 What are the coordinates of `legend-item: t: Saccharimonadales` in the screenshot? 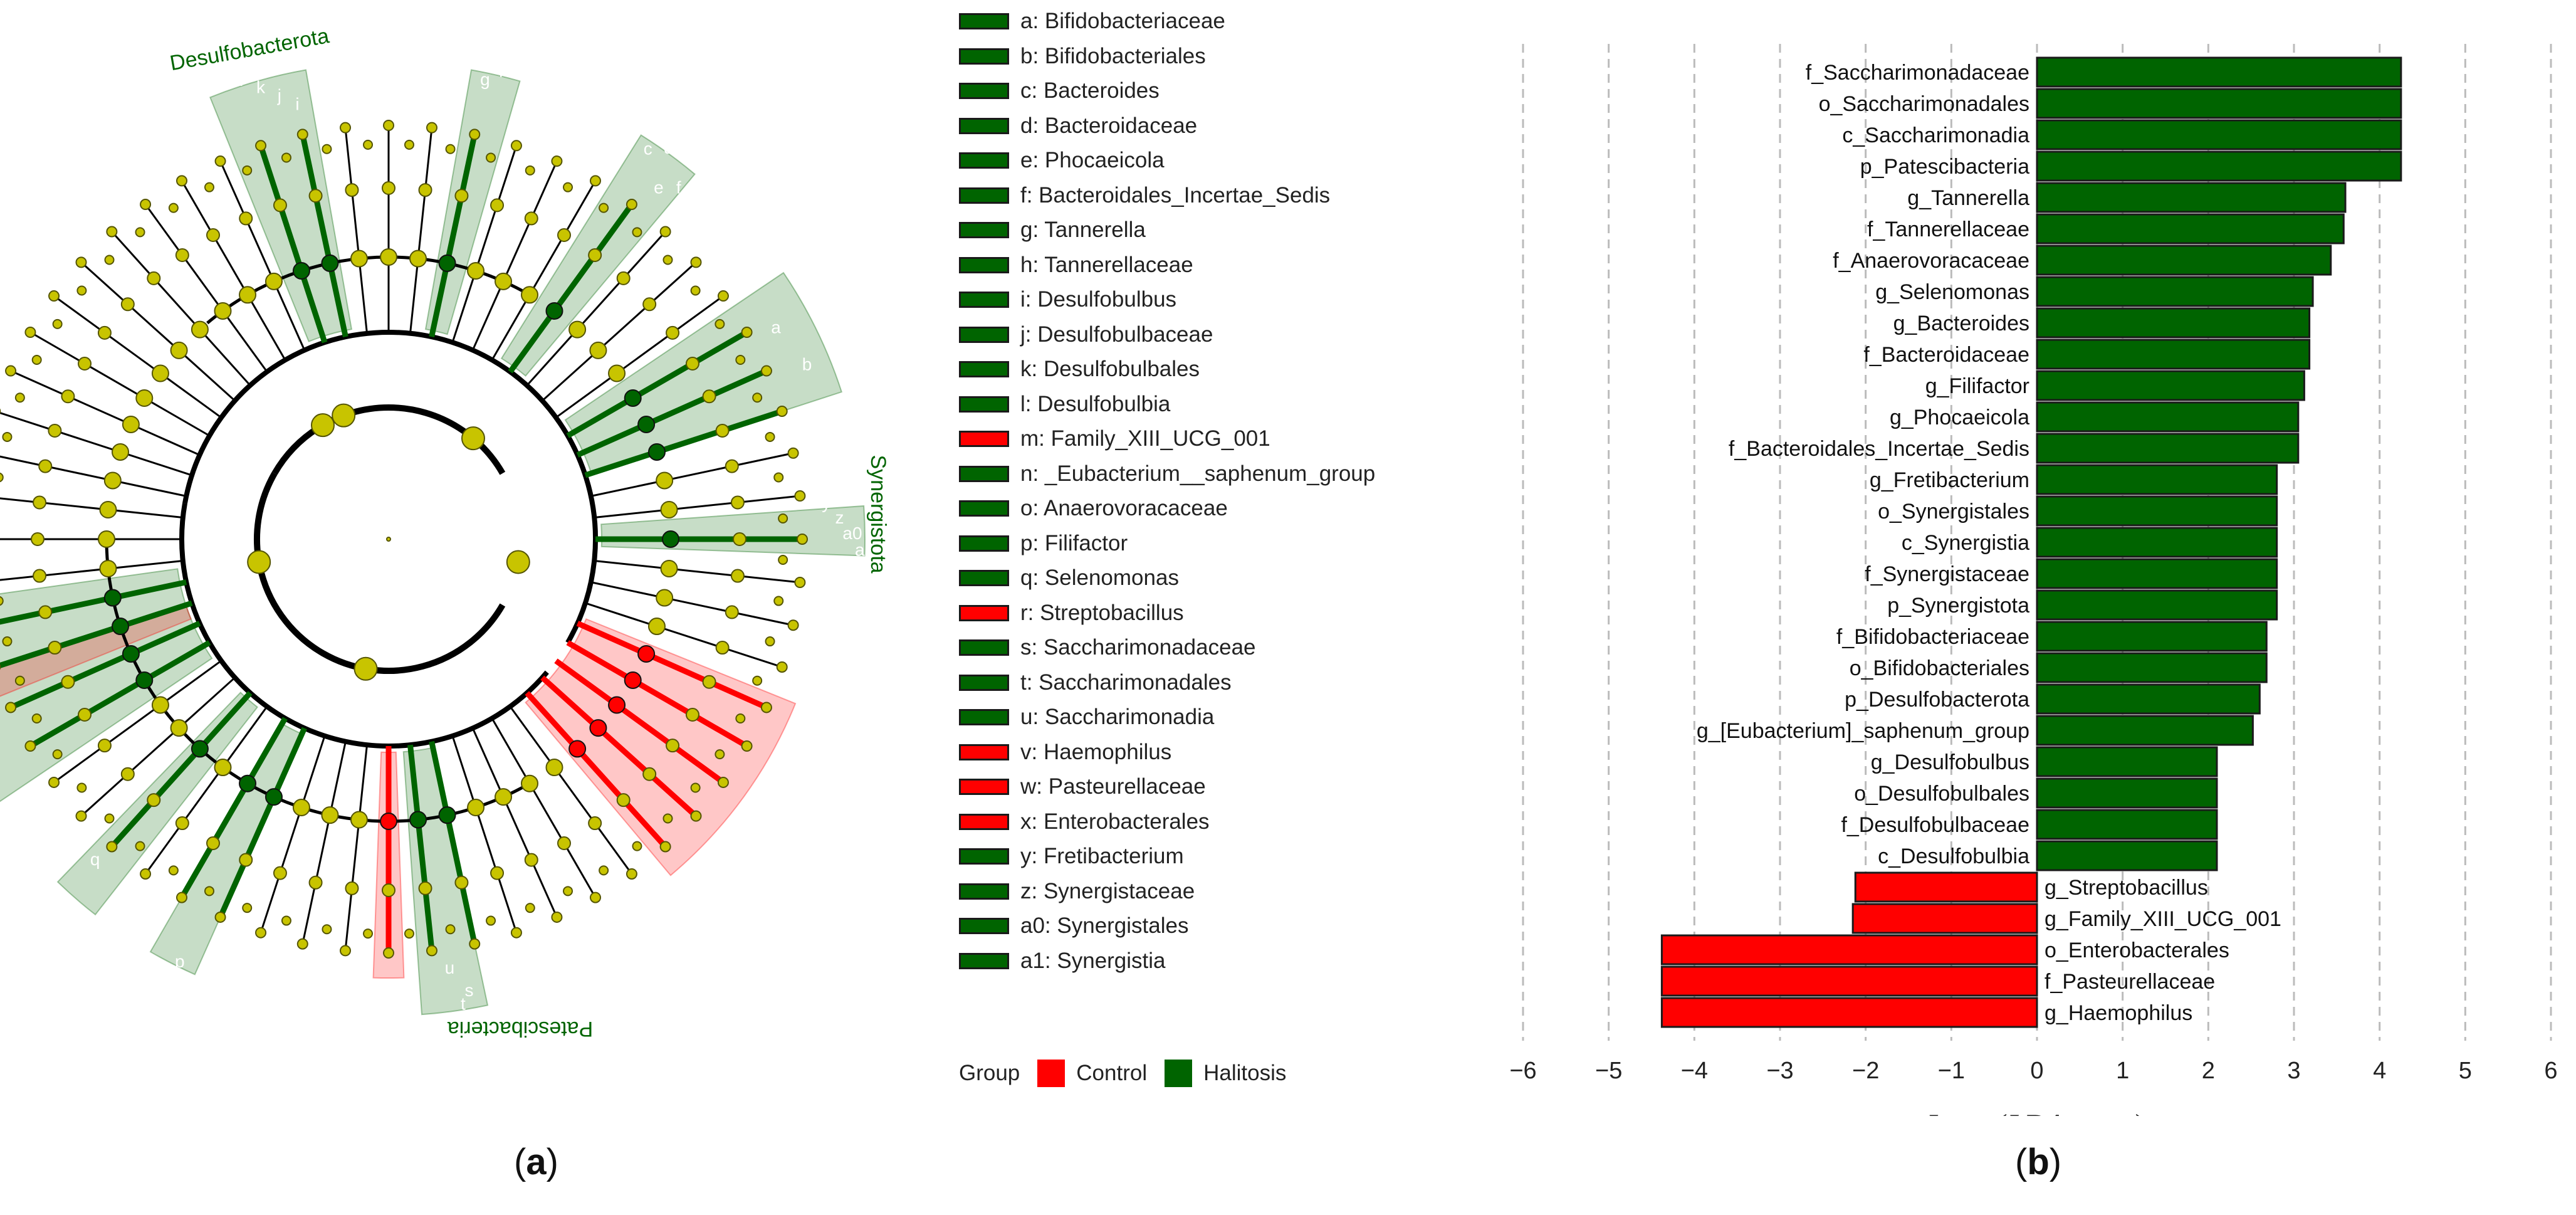 It's located at (1095, 682).